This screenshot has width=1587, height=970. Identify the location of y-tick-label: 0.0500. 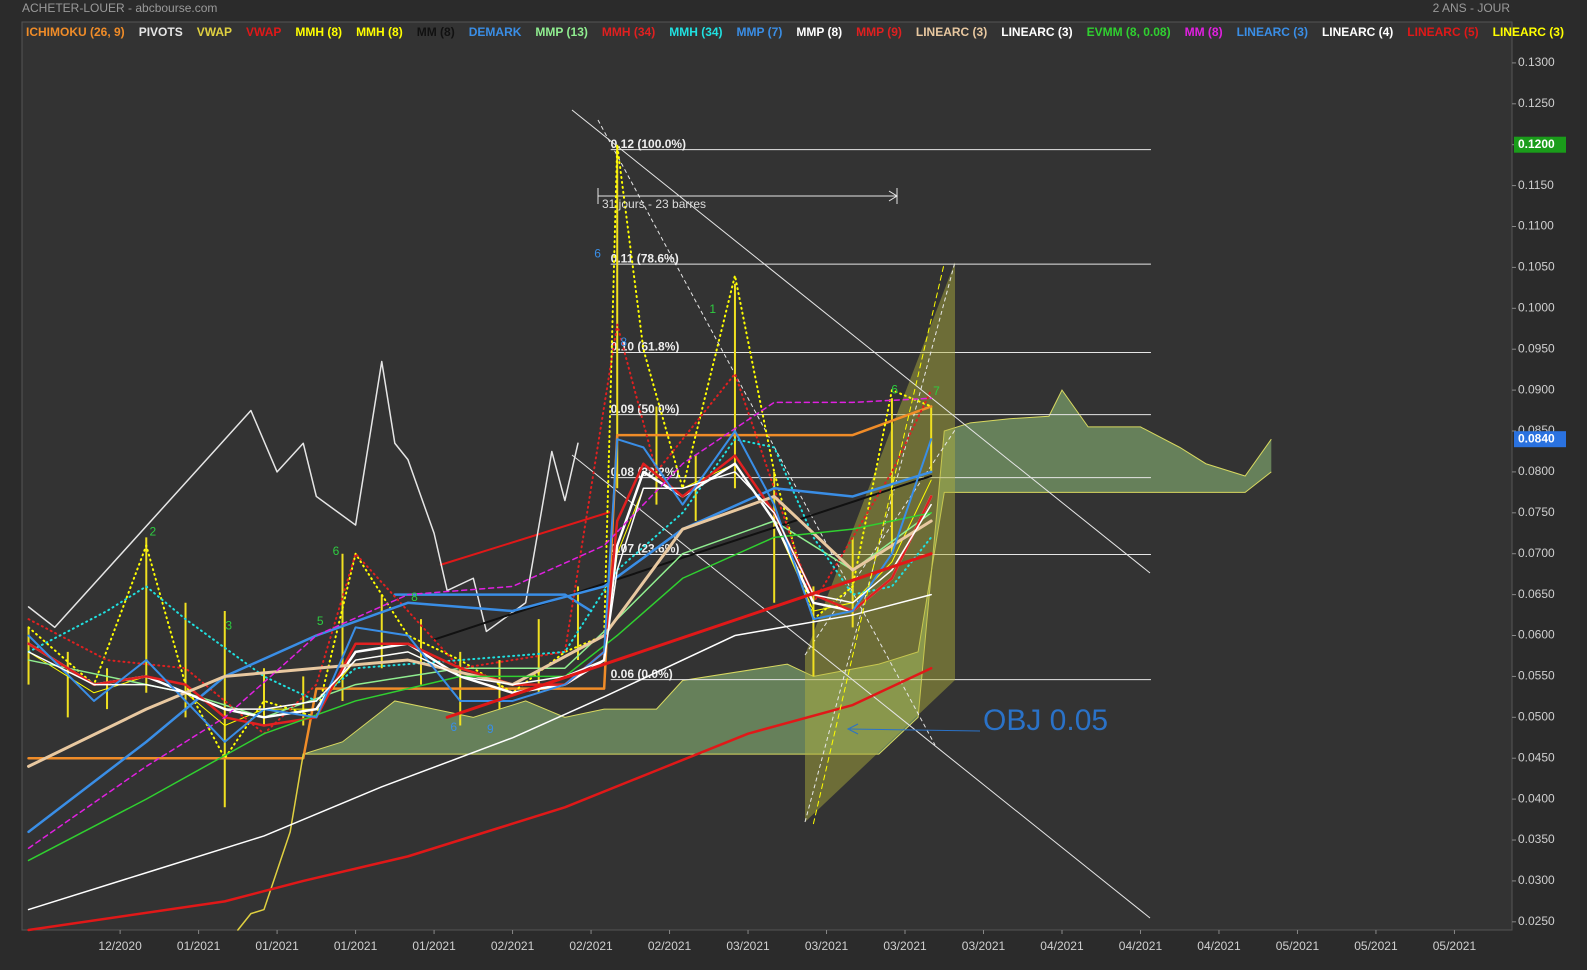
(1536, 716).